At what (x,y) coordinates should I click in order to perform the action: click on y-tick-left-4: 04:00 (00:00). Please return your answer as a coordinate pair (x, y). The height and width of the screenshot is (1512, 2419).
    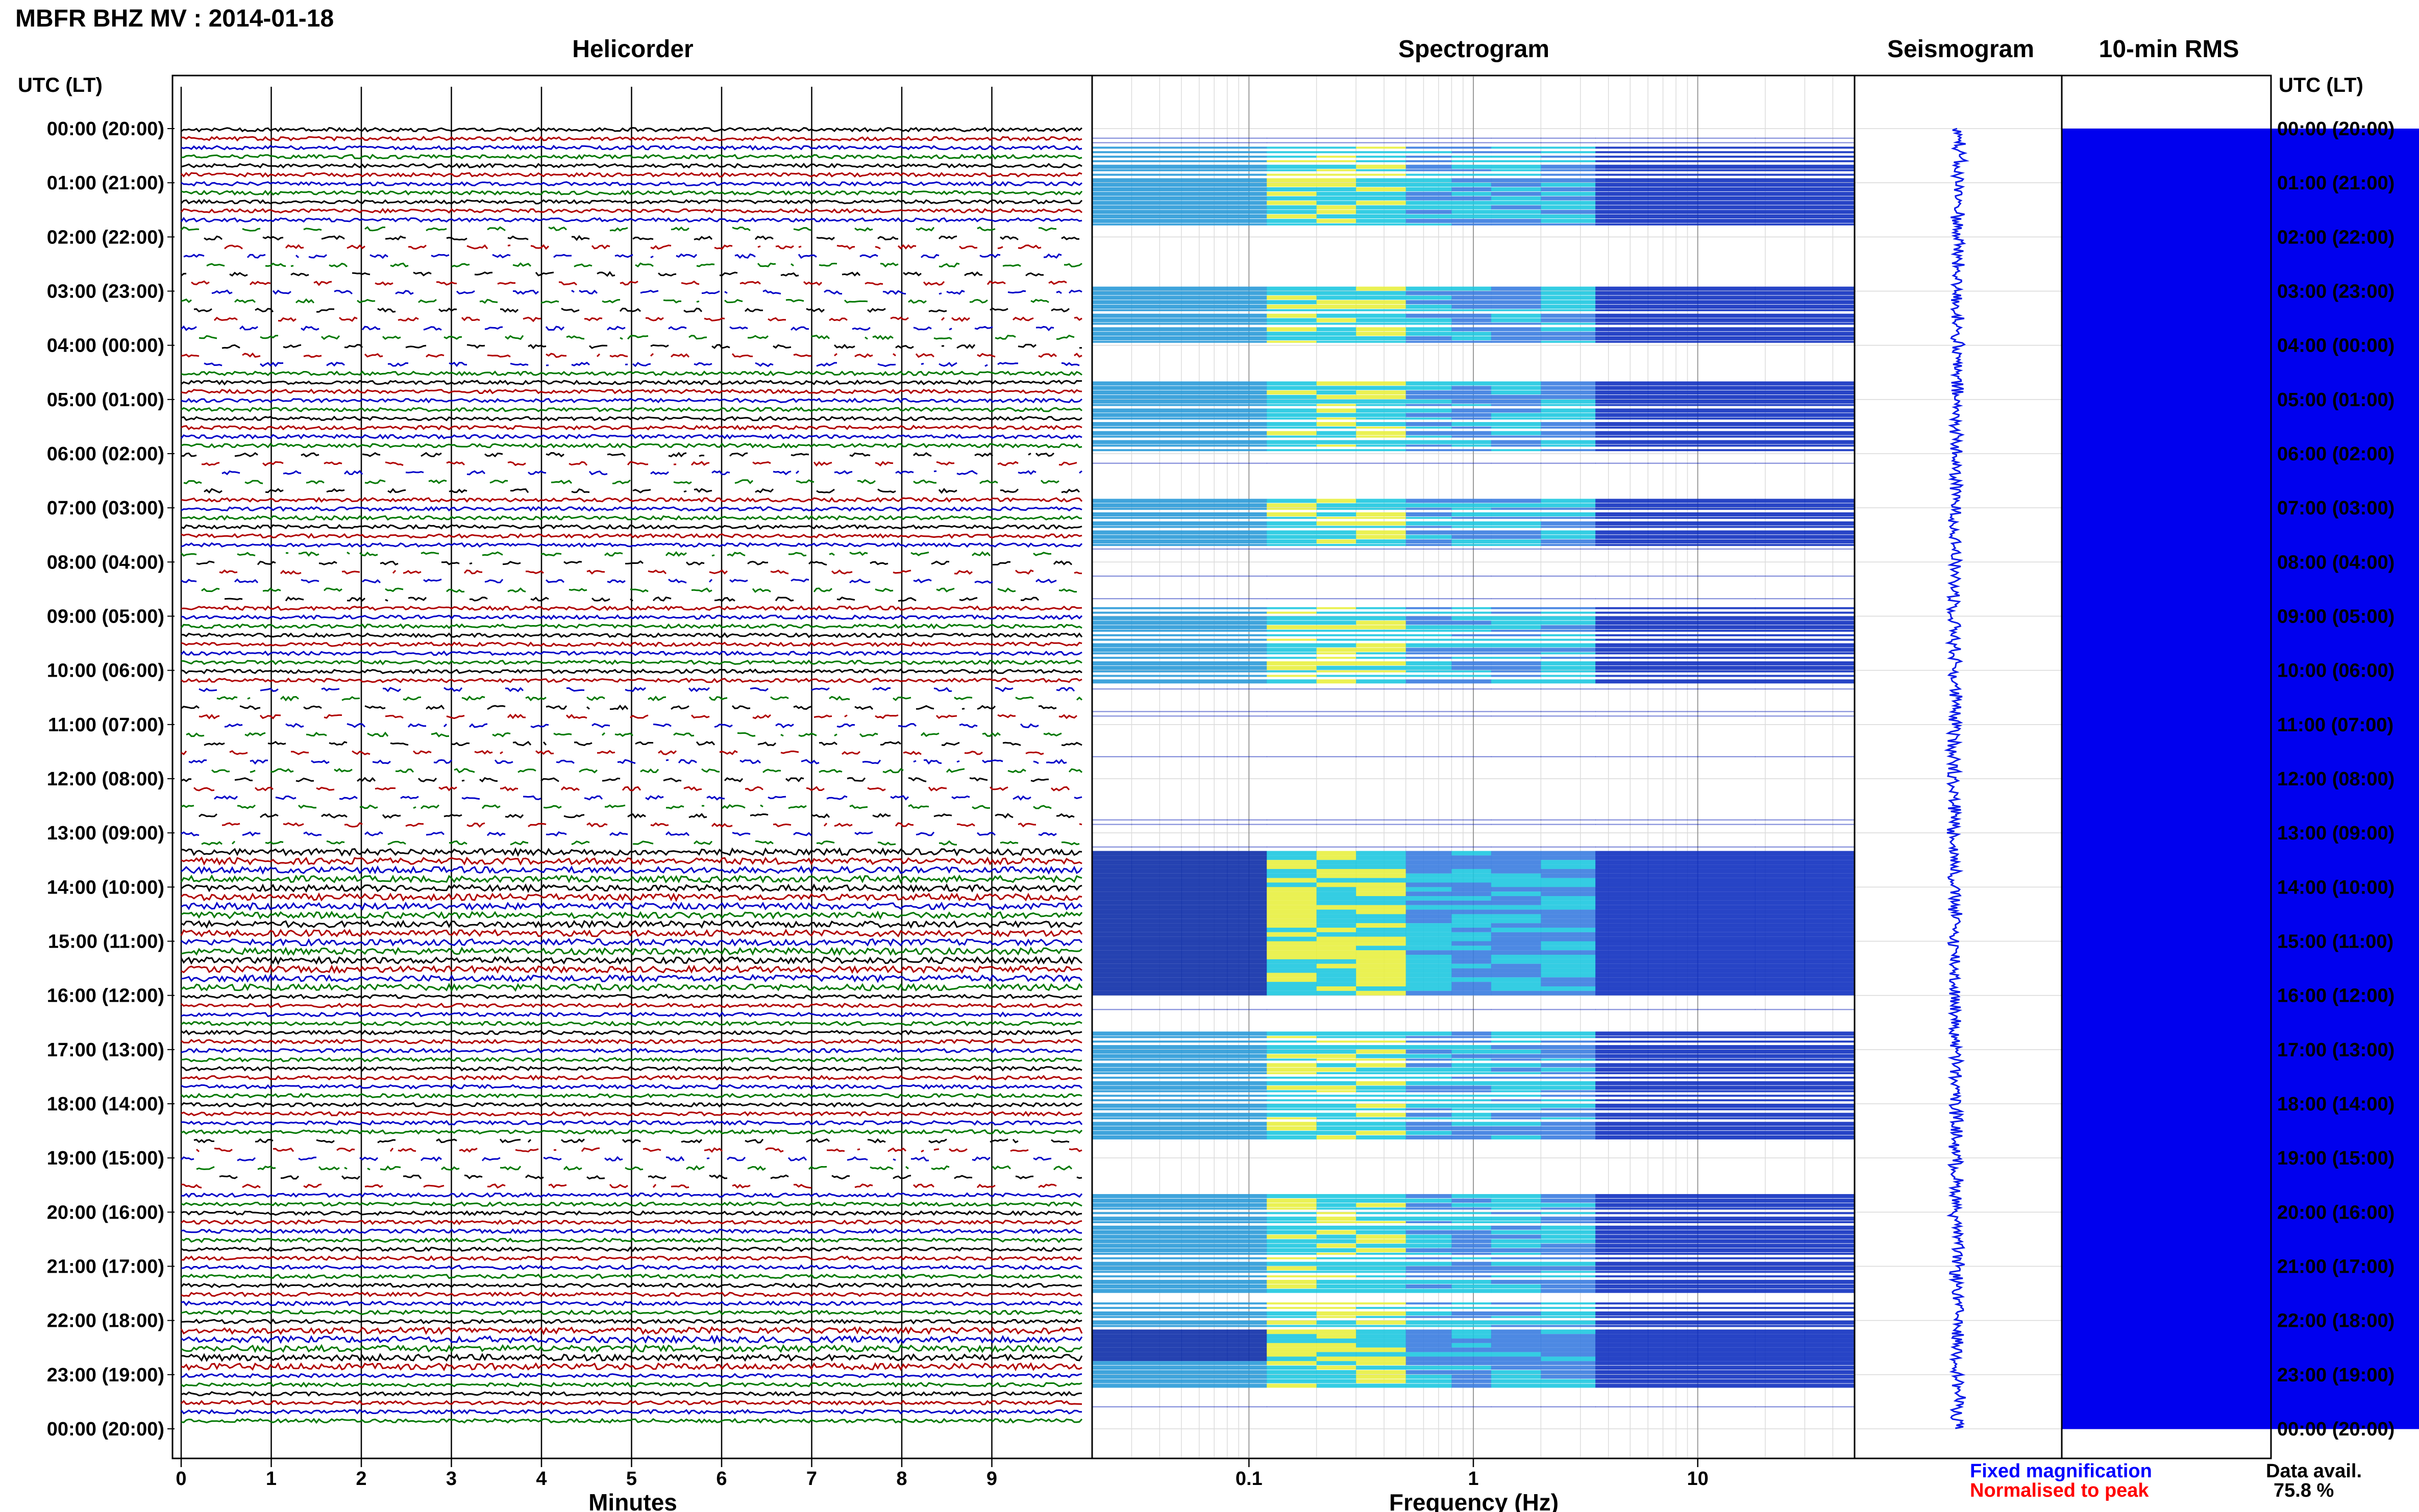
    Looking at the image, I should click on (105, 346).